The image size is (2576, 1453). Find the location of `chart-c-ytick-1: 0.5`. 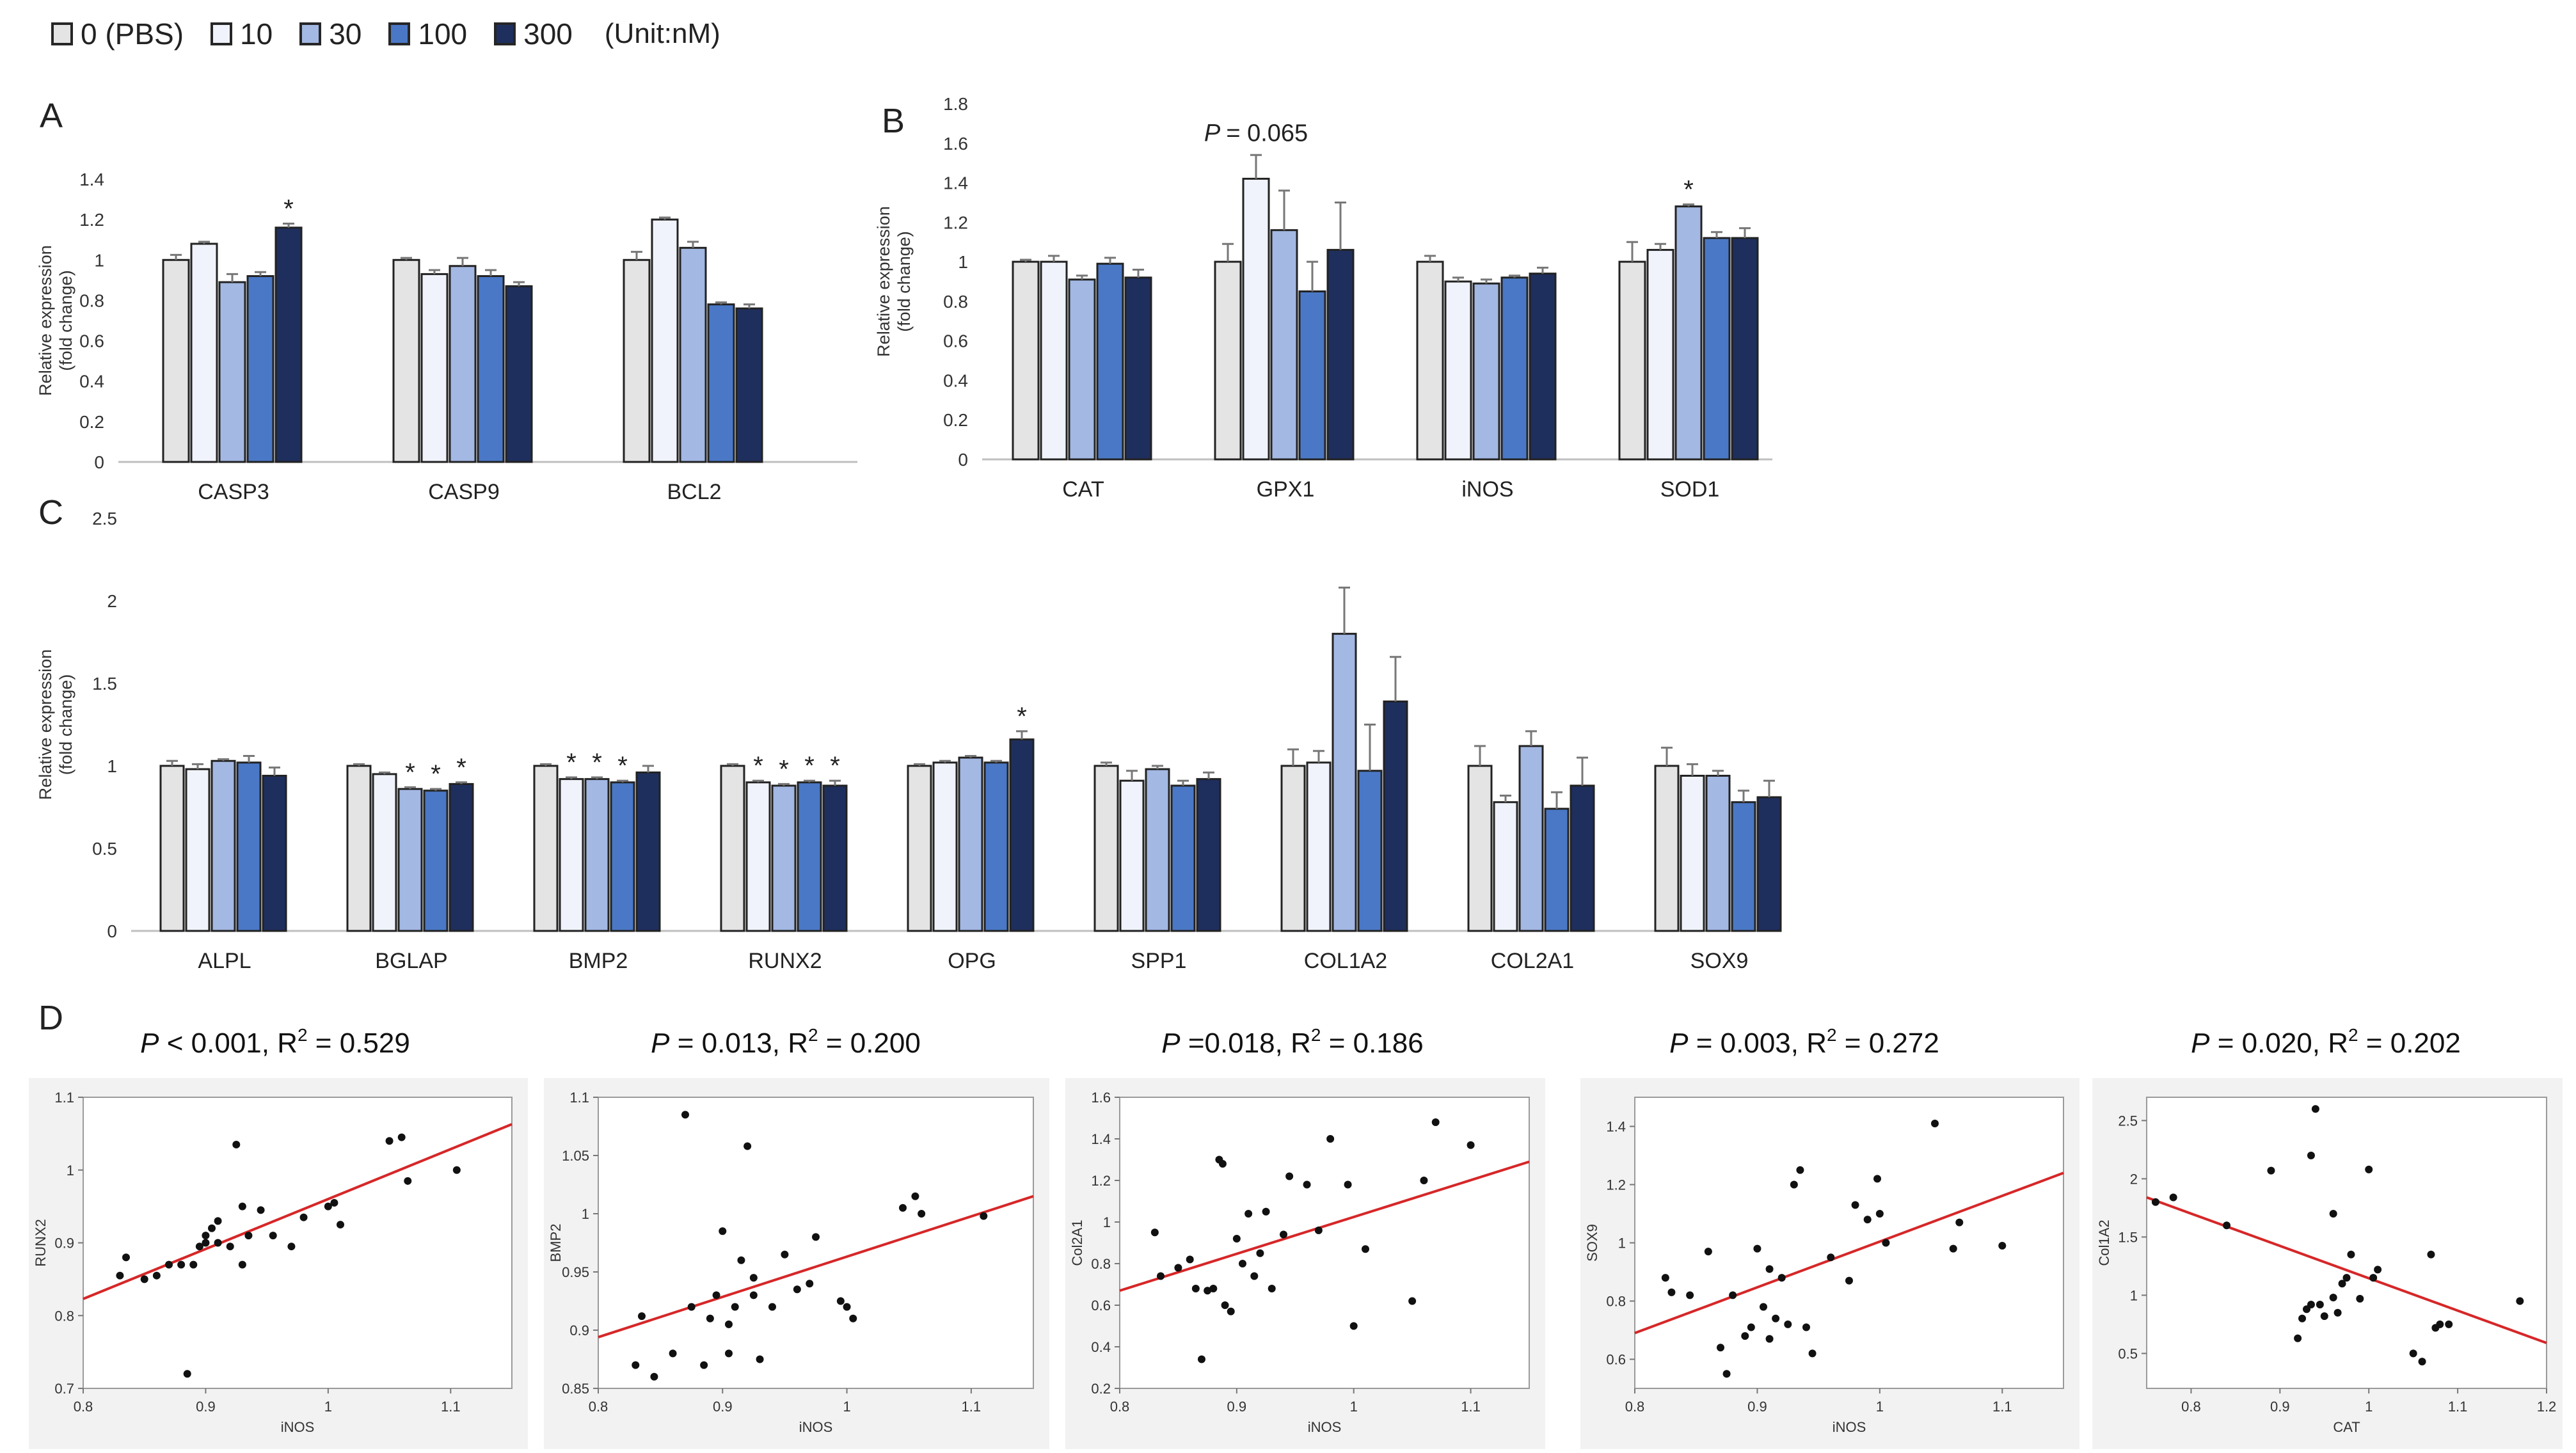

chart-c-ytick-1: 0.5 is located at coordinates (105, 849).